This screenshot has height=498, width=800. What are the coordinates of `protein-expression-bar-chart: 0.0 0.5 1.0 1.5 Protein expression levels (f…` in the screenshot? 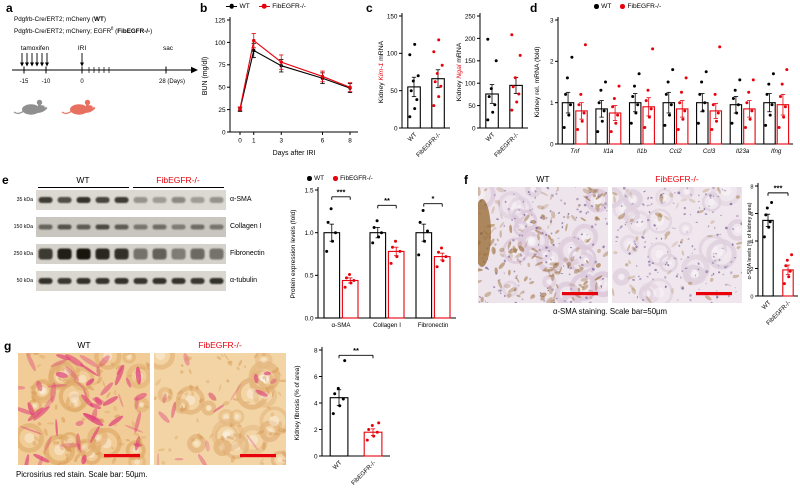 It's located at (373, 258).